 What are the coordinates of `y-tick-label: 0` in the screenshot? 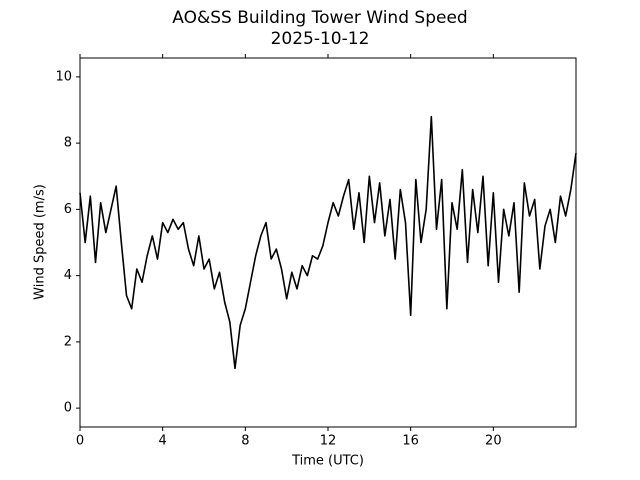 It's located at (68, 408).